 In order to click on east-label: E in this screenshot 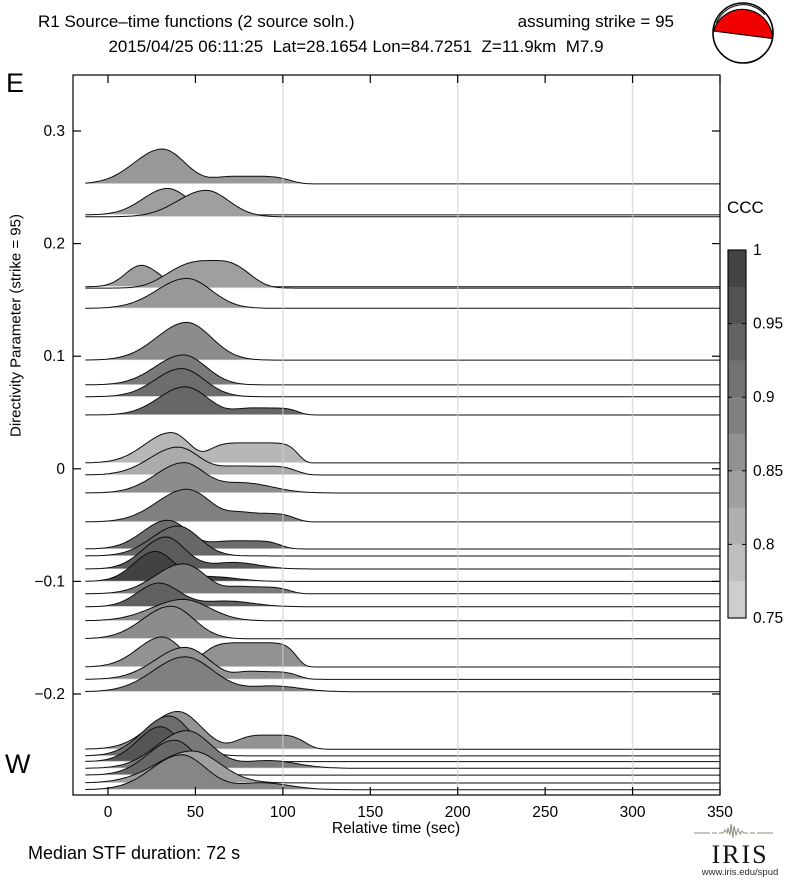, I will do `click(15, 83)`.